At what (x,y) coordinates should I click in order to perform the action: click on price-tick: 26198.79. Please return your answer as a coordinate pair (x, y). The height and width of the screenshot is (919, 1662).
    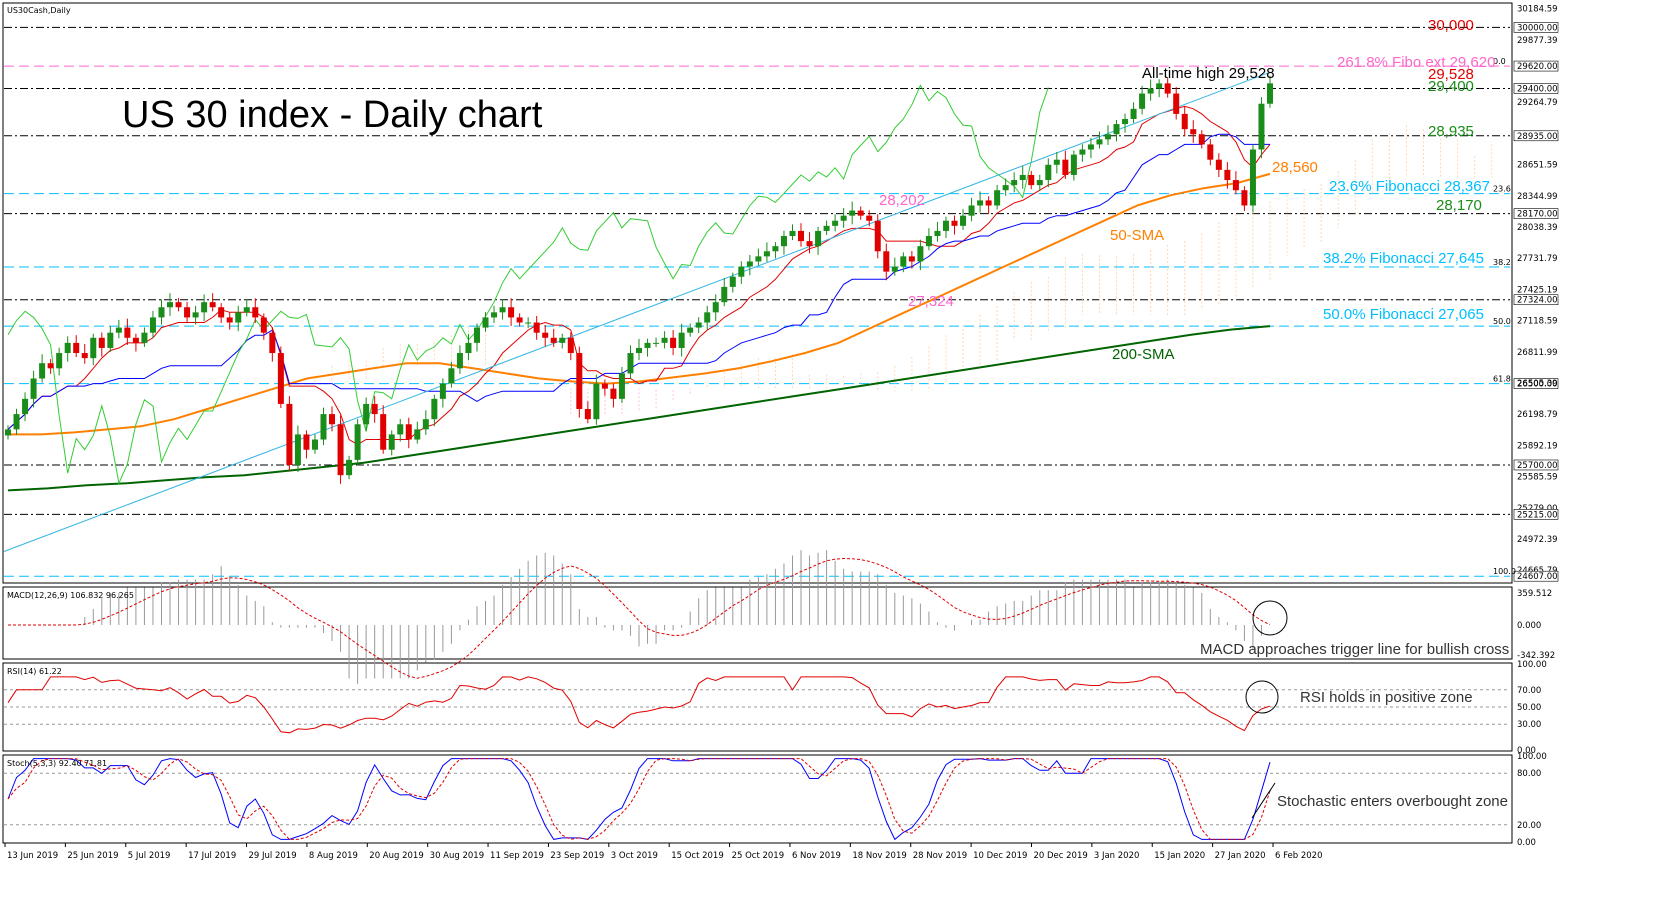
    Looking at the image, I should click on (1537, 415).